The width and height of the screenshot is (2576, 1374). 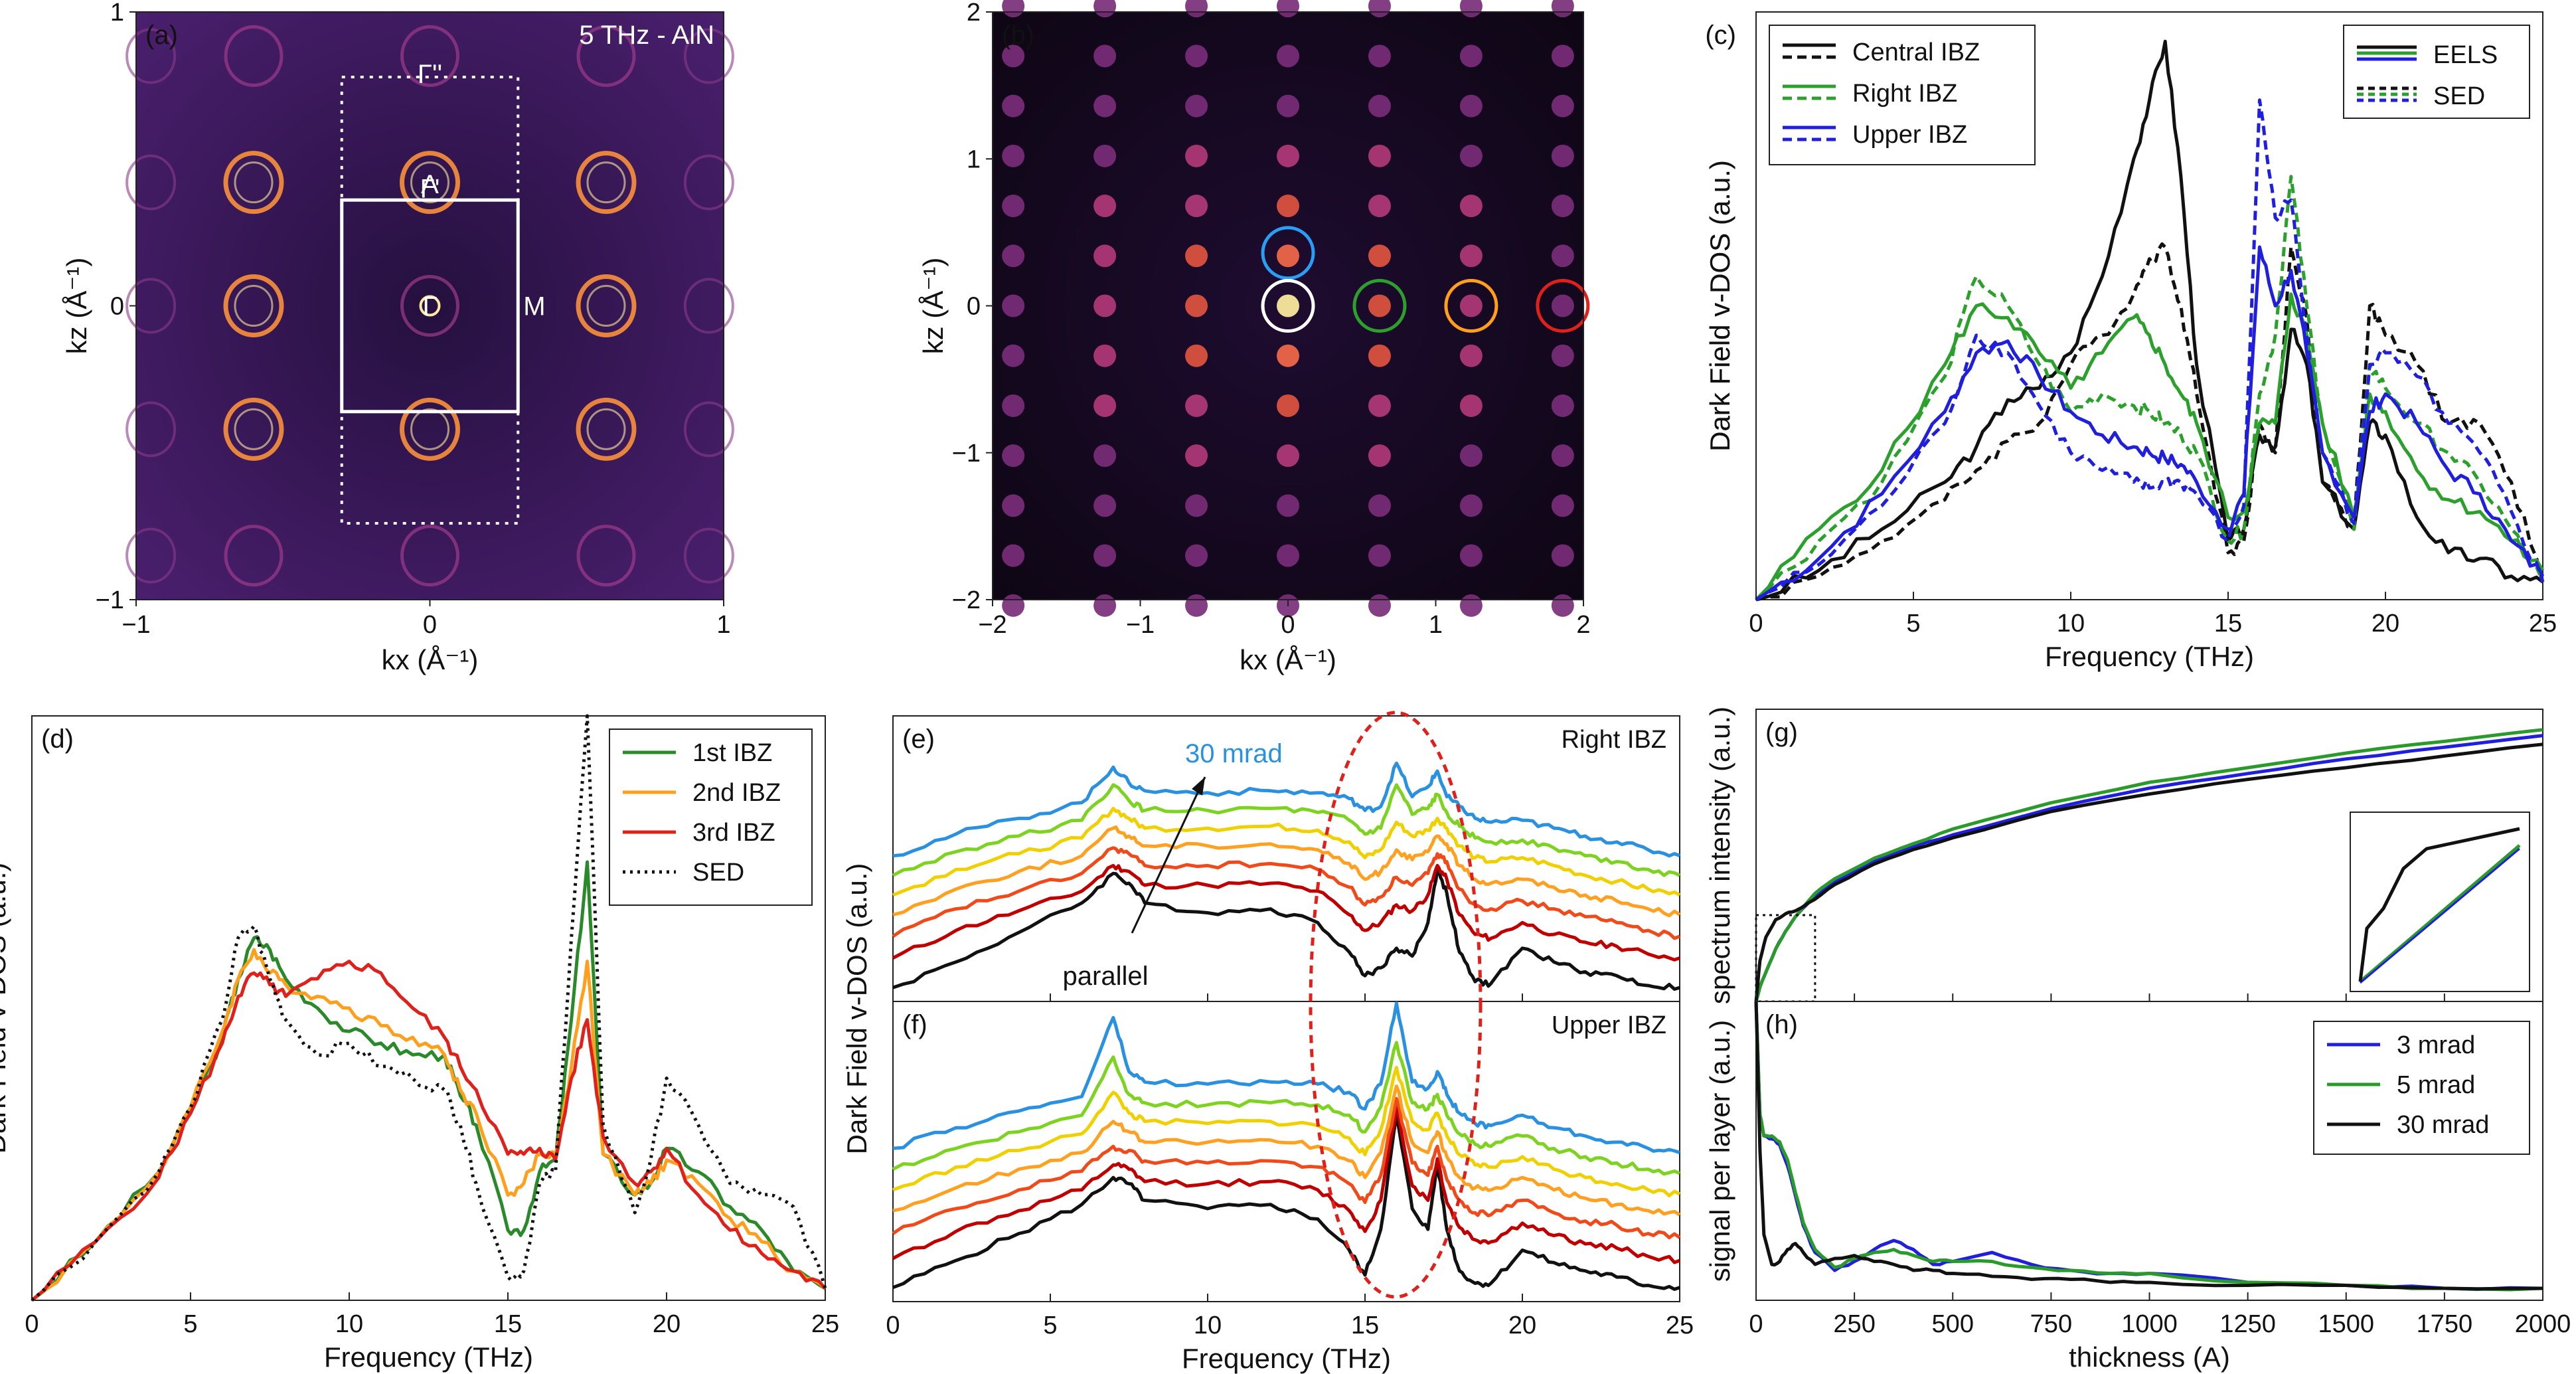 I want to click on x-tick-label: 15, so click(x=508, y=1324).